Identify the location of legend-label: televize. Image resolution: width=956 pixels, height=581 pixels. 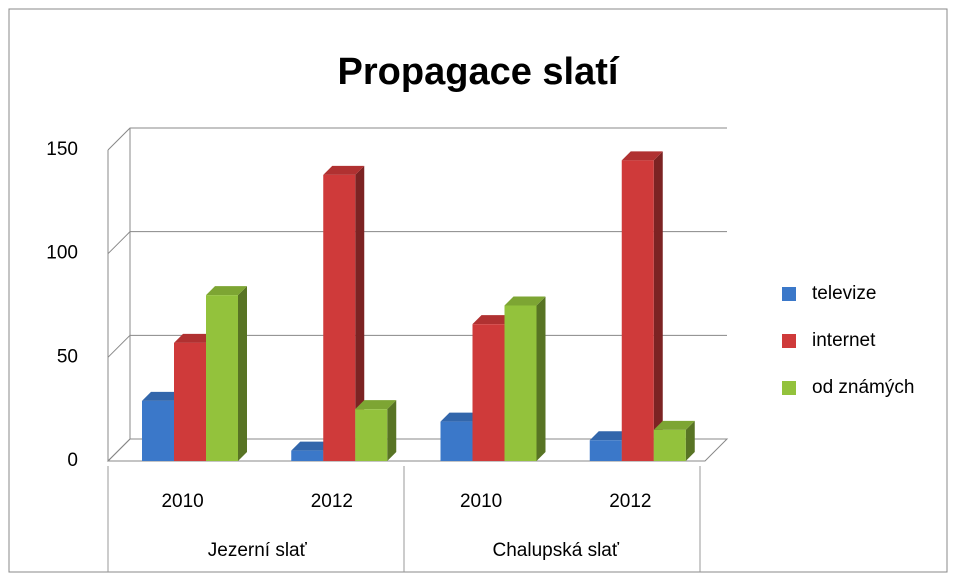
(844, 293).